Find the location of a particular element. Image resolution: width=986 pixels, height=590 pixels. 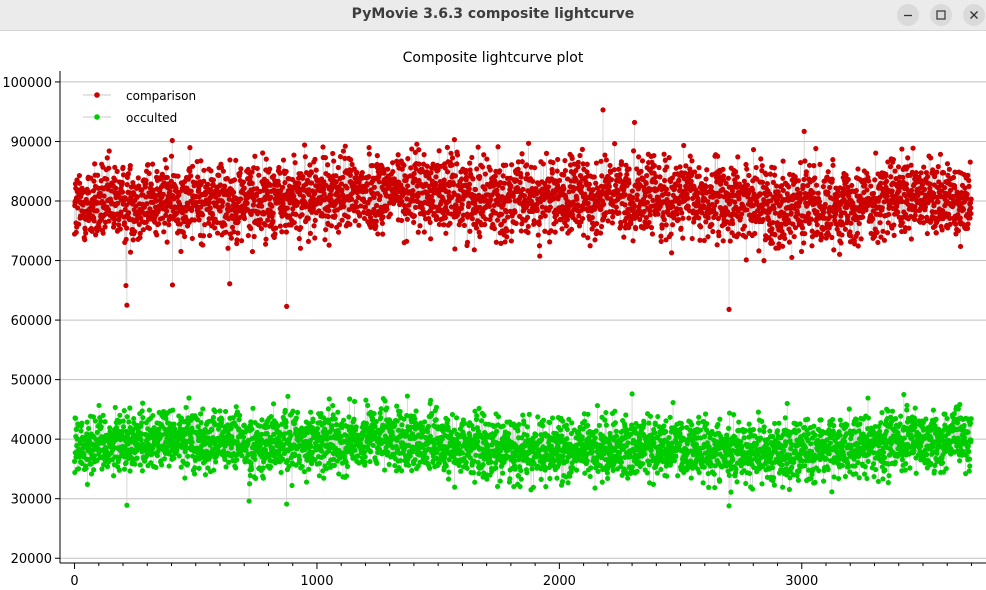

close-button is located at coordinates (974, 15).